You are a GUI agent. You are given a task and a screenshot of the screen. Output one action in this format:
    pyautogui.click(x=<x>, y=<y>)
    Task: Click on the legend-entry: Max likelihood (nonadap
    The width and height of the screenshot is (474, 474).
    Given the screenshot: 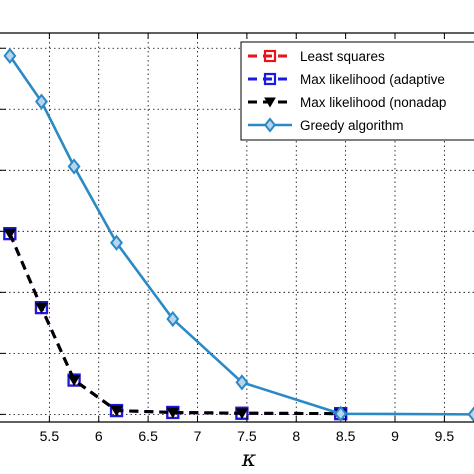 What is the action you would take?
    pyautogui.click(x=347, y=102)
    